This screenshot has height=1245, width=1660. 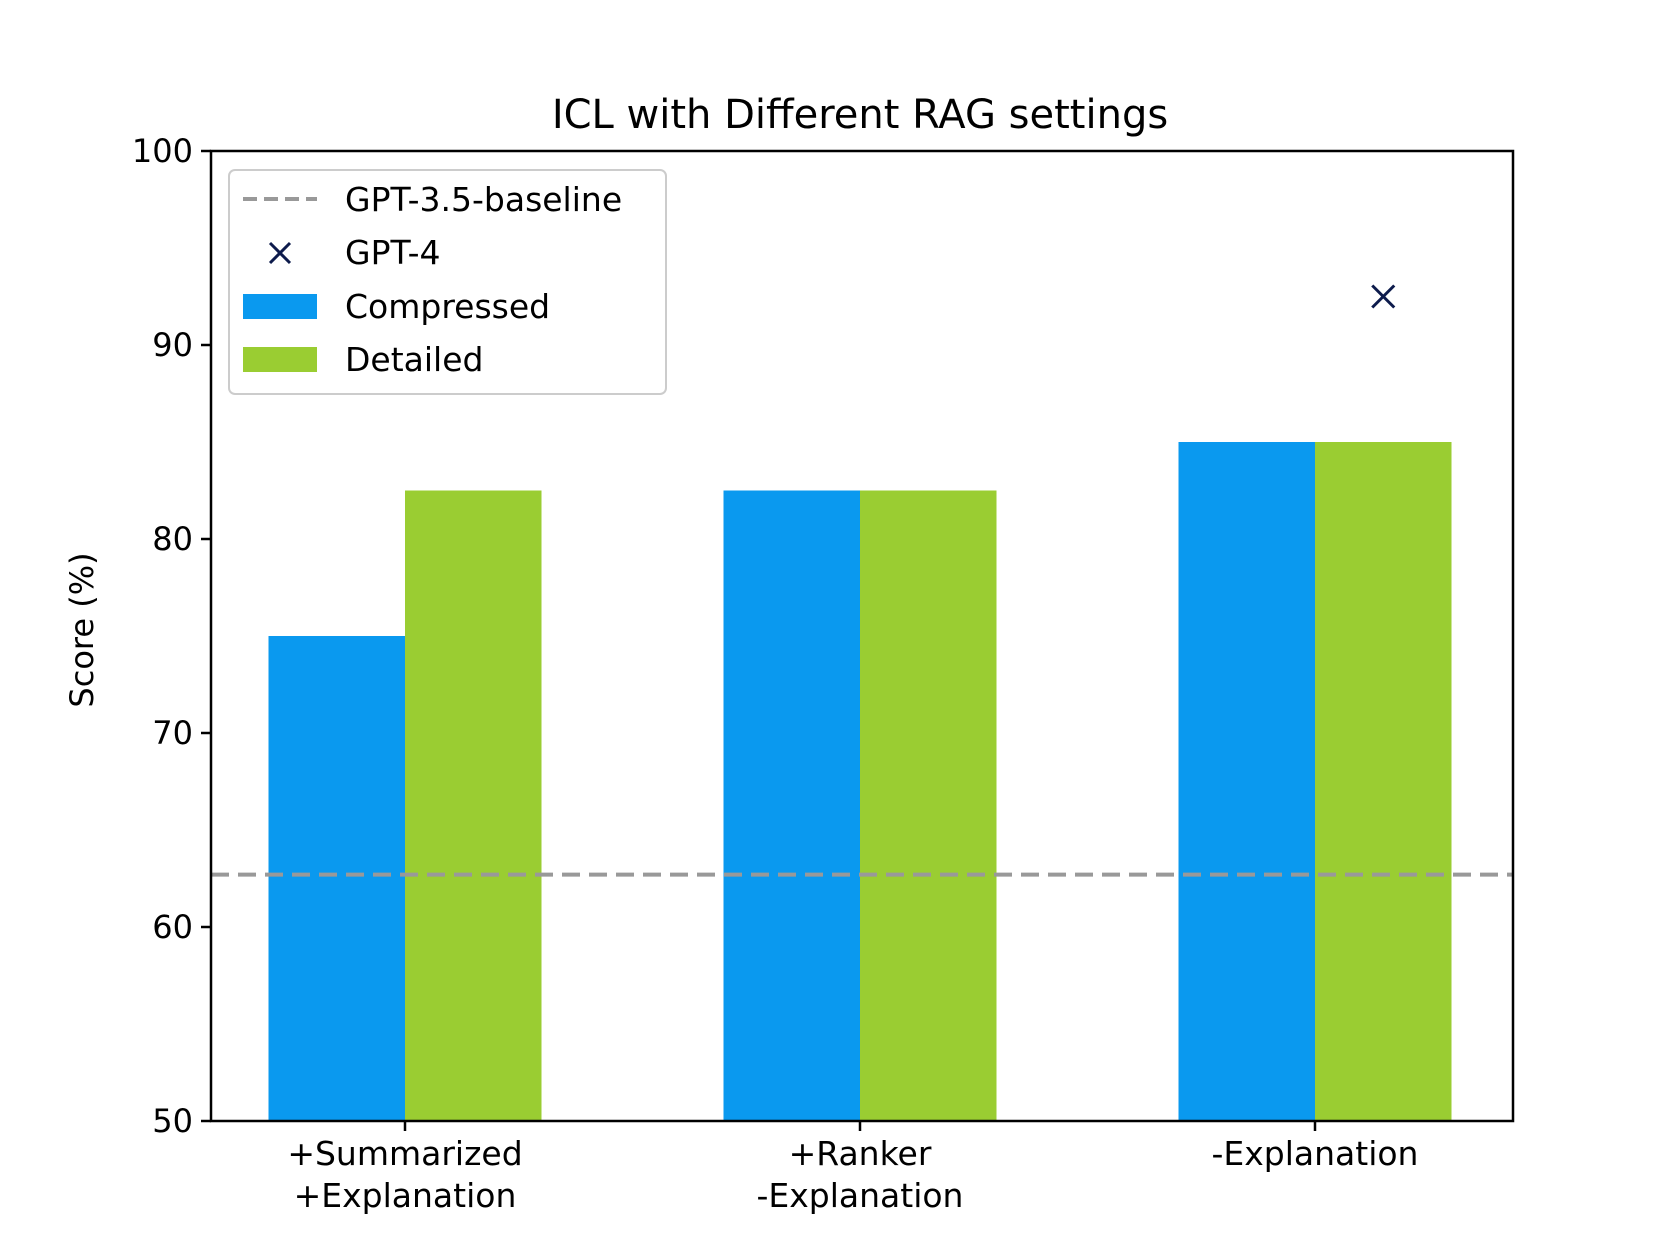 What do you see at coordinates (172, 927) in the screenshot?
I see `y-tick-label-60: 60` at bounding box center [172, 927].